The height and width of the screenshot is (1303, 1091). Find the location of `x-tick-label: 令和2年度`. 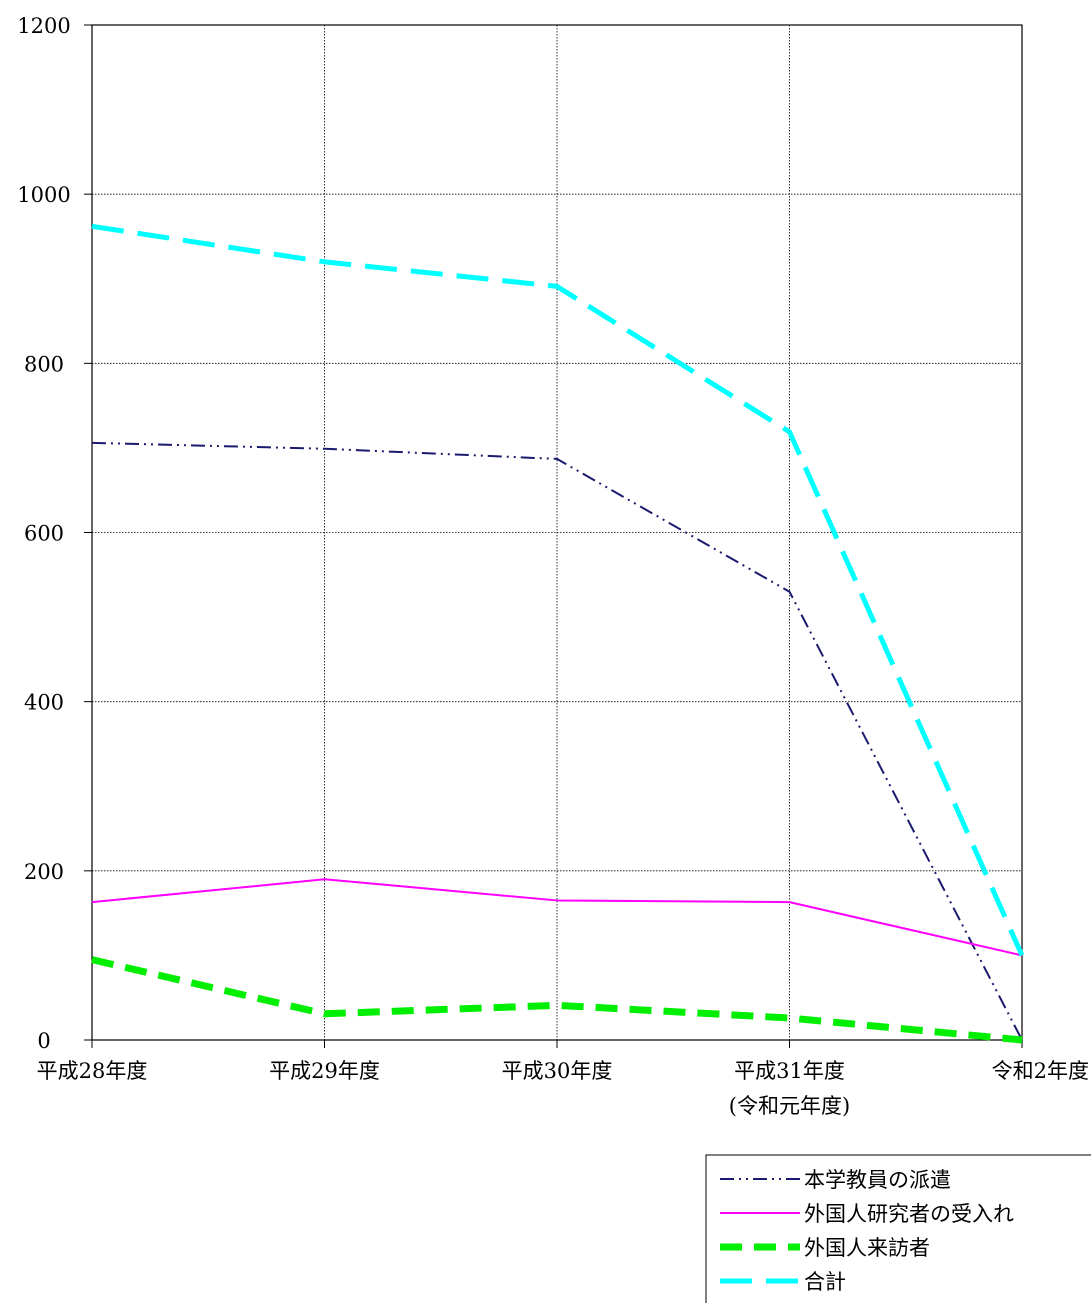

x-tick-label: 令和2年度 is located at coordinates (1040, 1071).